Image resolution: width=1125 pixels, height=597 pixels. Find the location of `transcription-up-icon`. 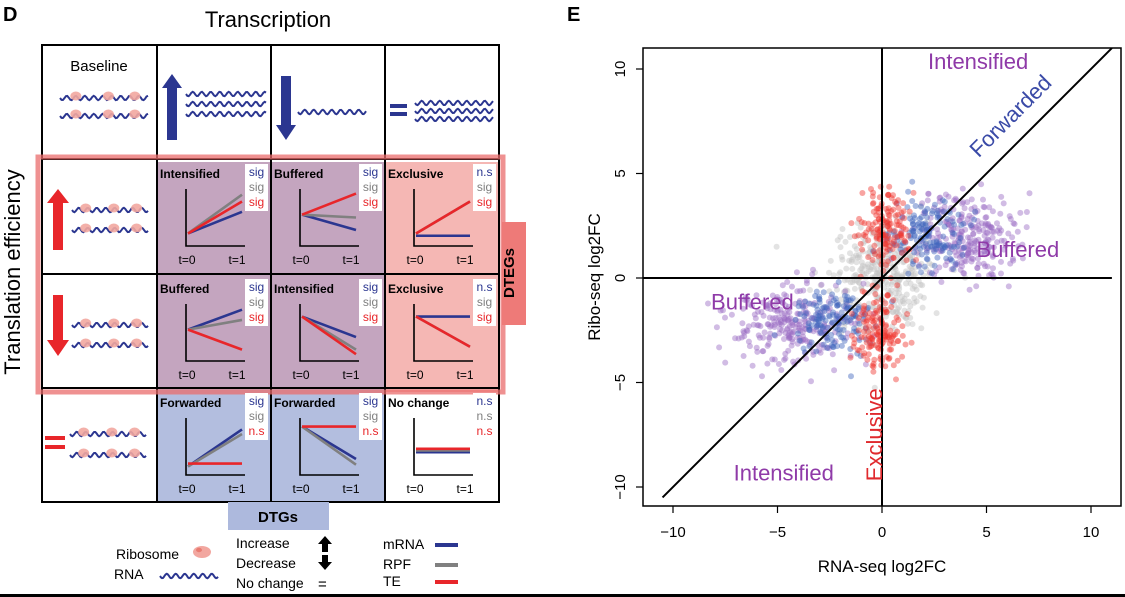

transcription-up-icon is located at coordinates (214, 107).